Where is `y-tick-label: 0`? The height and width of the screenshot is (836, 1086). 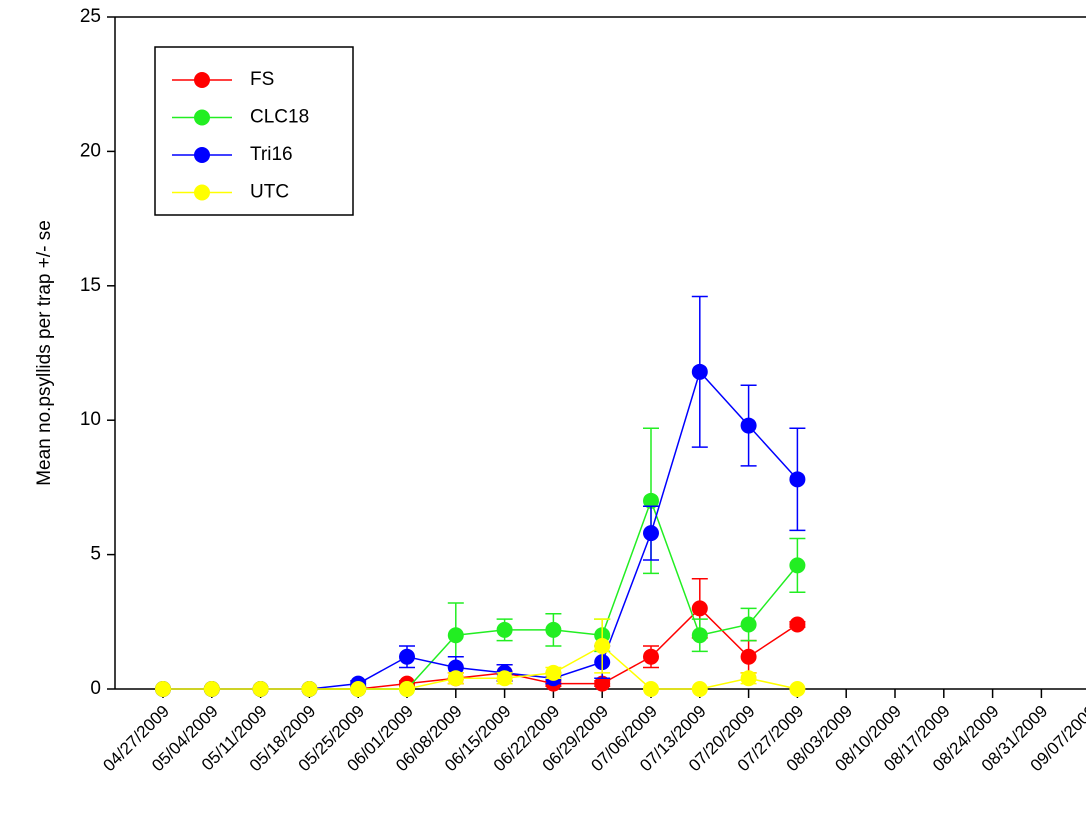 y-tick-label: 0 is located at coordinates (95, 688).